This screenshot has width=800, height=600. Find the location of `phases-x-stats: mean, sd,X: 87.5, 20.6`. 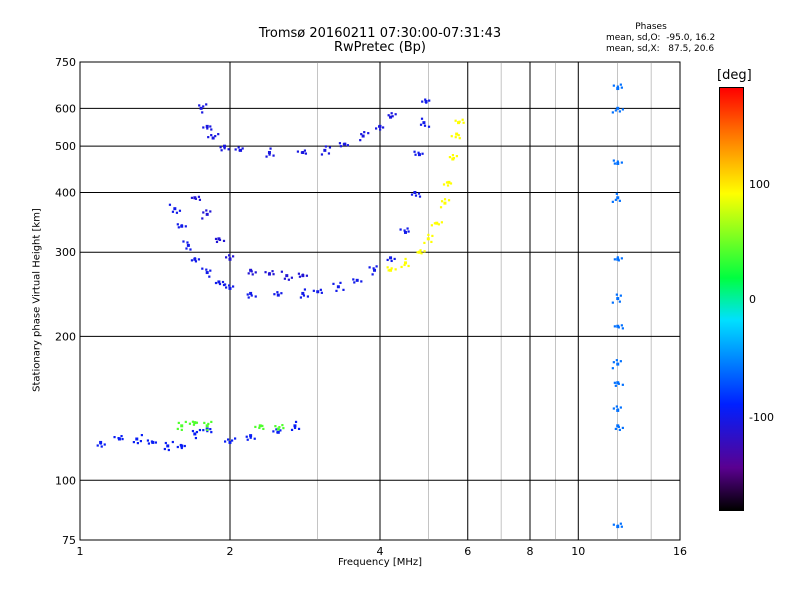

phases-x-stats: mean, sd,X: 87.5, 20.6 is located at coordinates (660, 49).